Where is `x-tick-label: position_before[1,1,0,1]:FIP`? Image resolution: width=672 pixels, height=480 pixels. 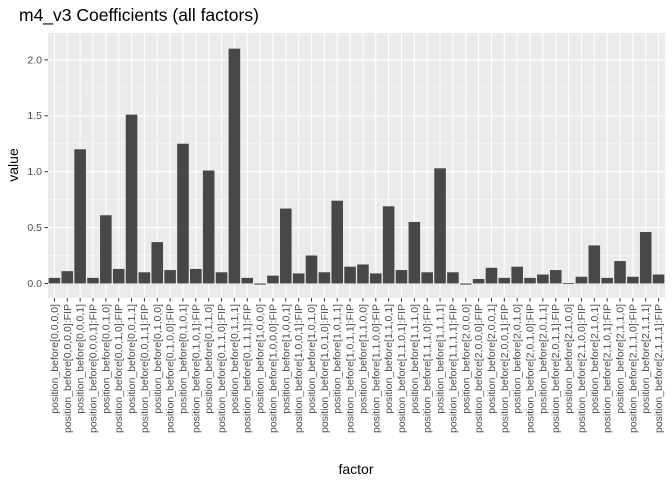
x-tick-label: position_before[1,1,0,1]:FIP is located at coordinates (402, 368).